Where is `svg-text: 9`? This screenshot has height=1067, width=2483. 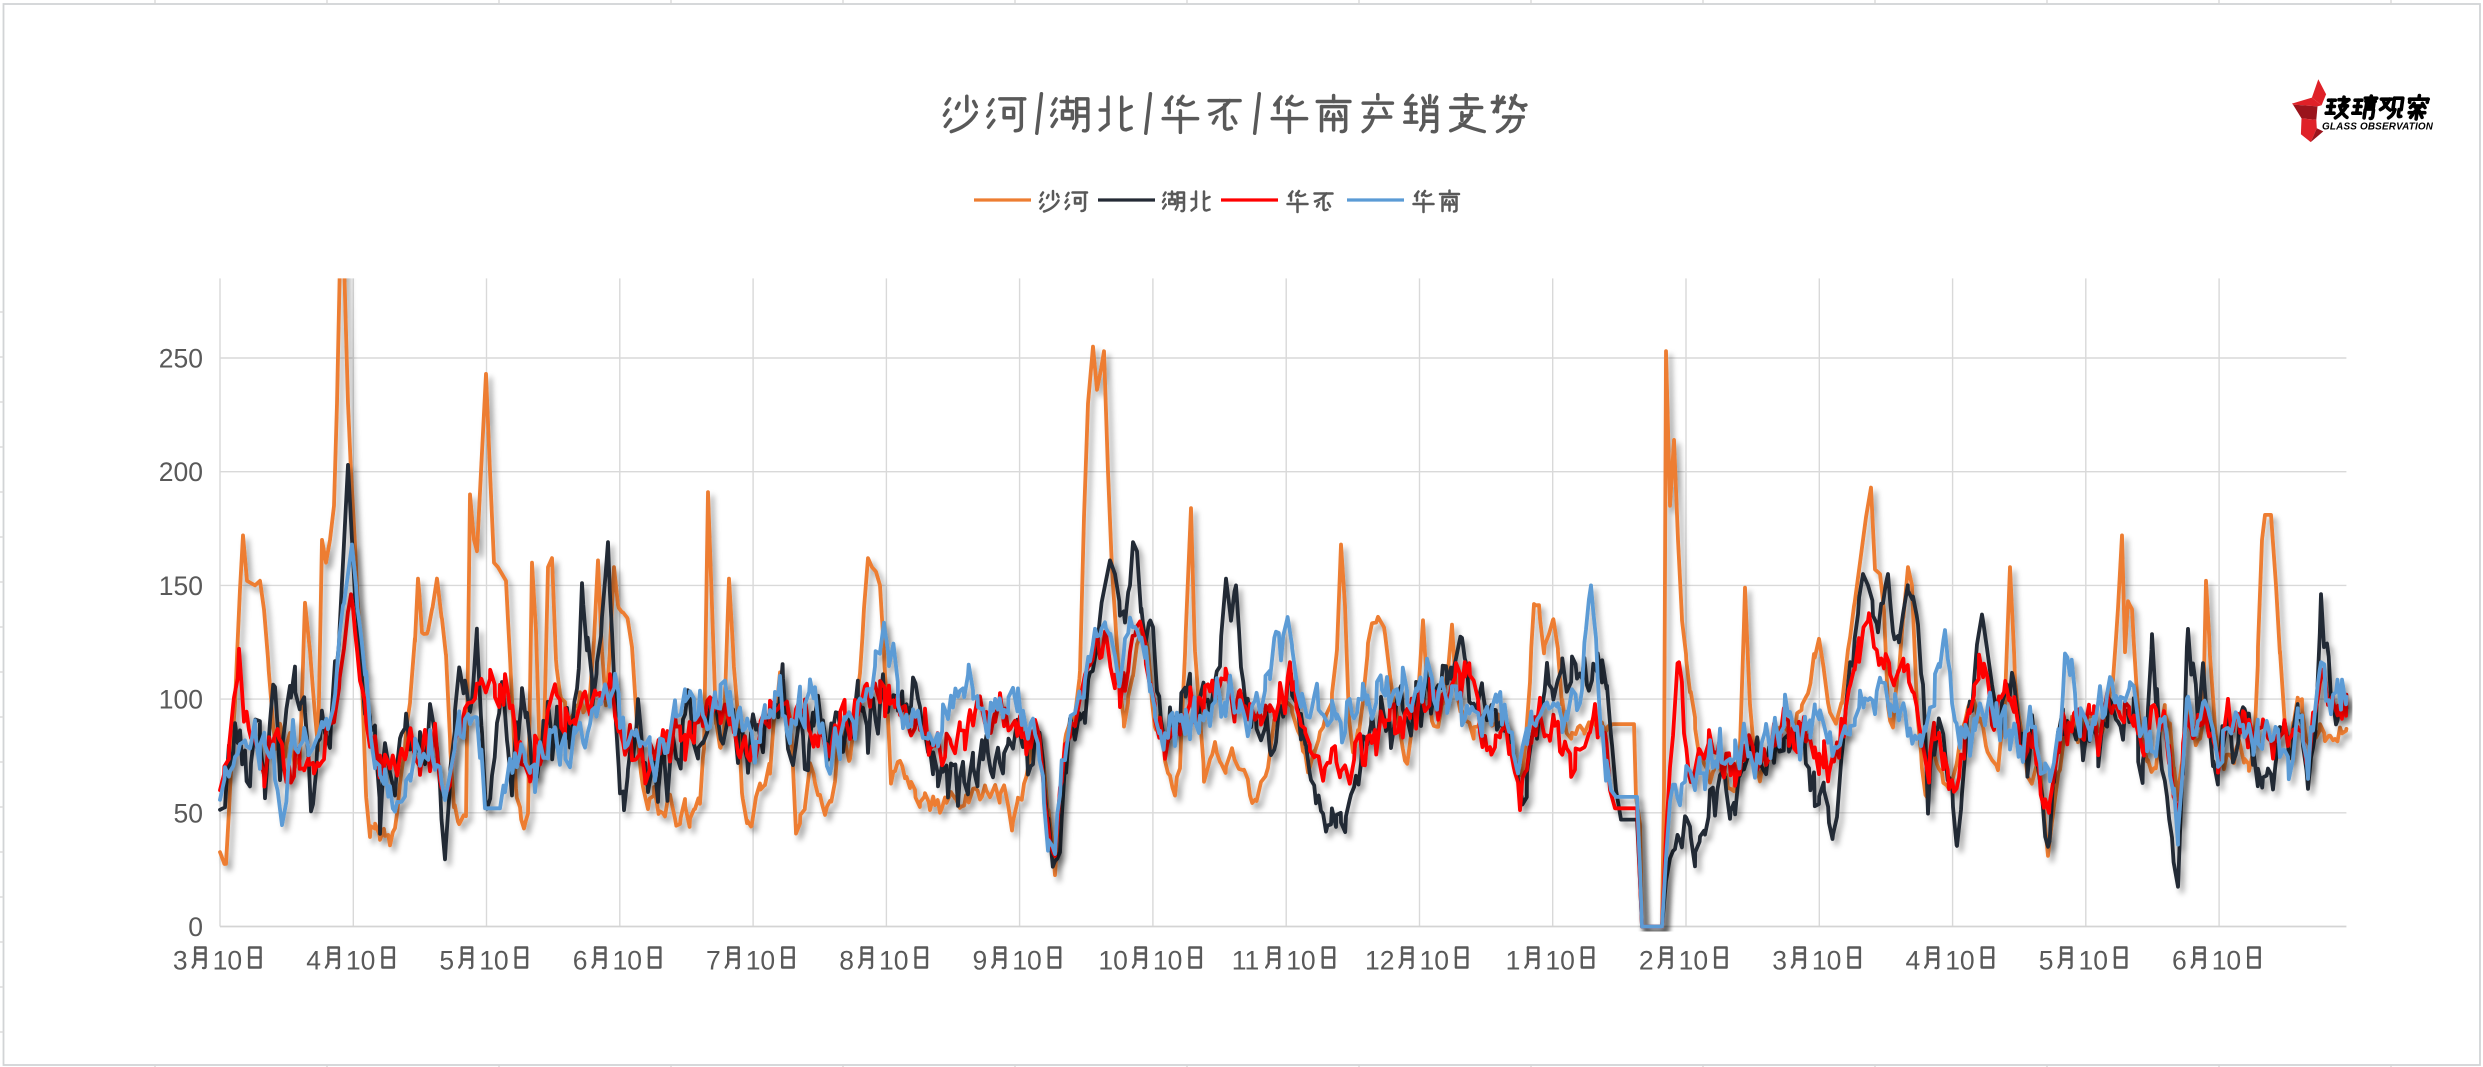
svg-text: 9 is located at coordinates (980, 961).